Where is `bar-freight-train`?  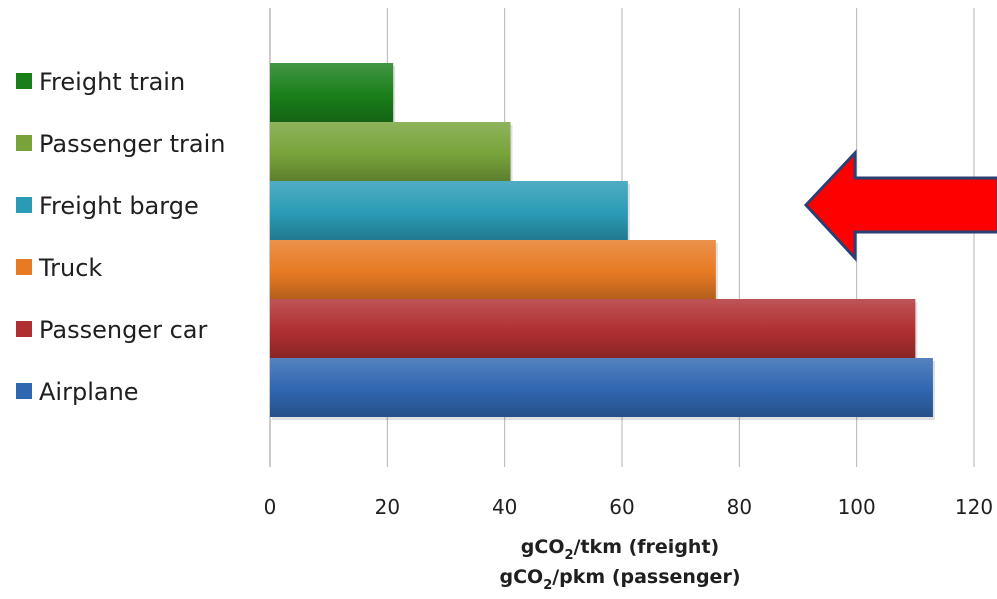
bar-freight-train is located at coordinates (332, 92).